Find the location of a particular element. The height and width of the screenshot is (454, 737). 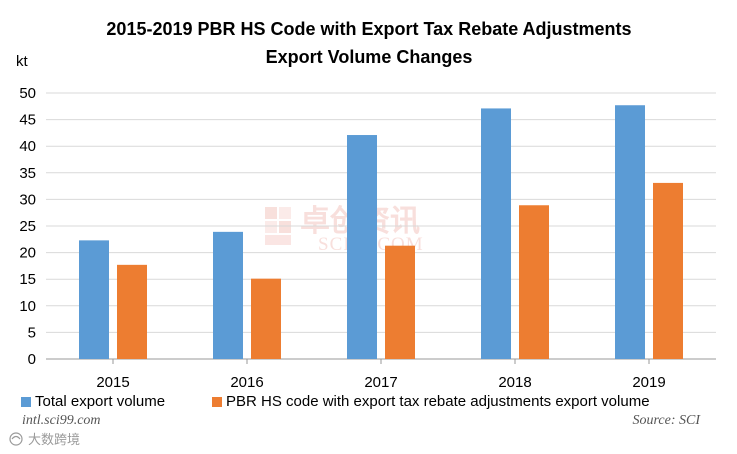

bar-total-export-volume-2016 is located at coordinates (228, 295).